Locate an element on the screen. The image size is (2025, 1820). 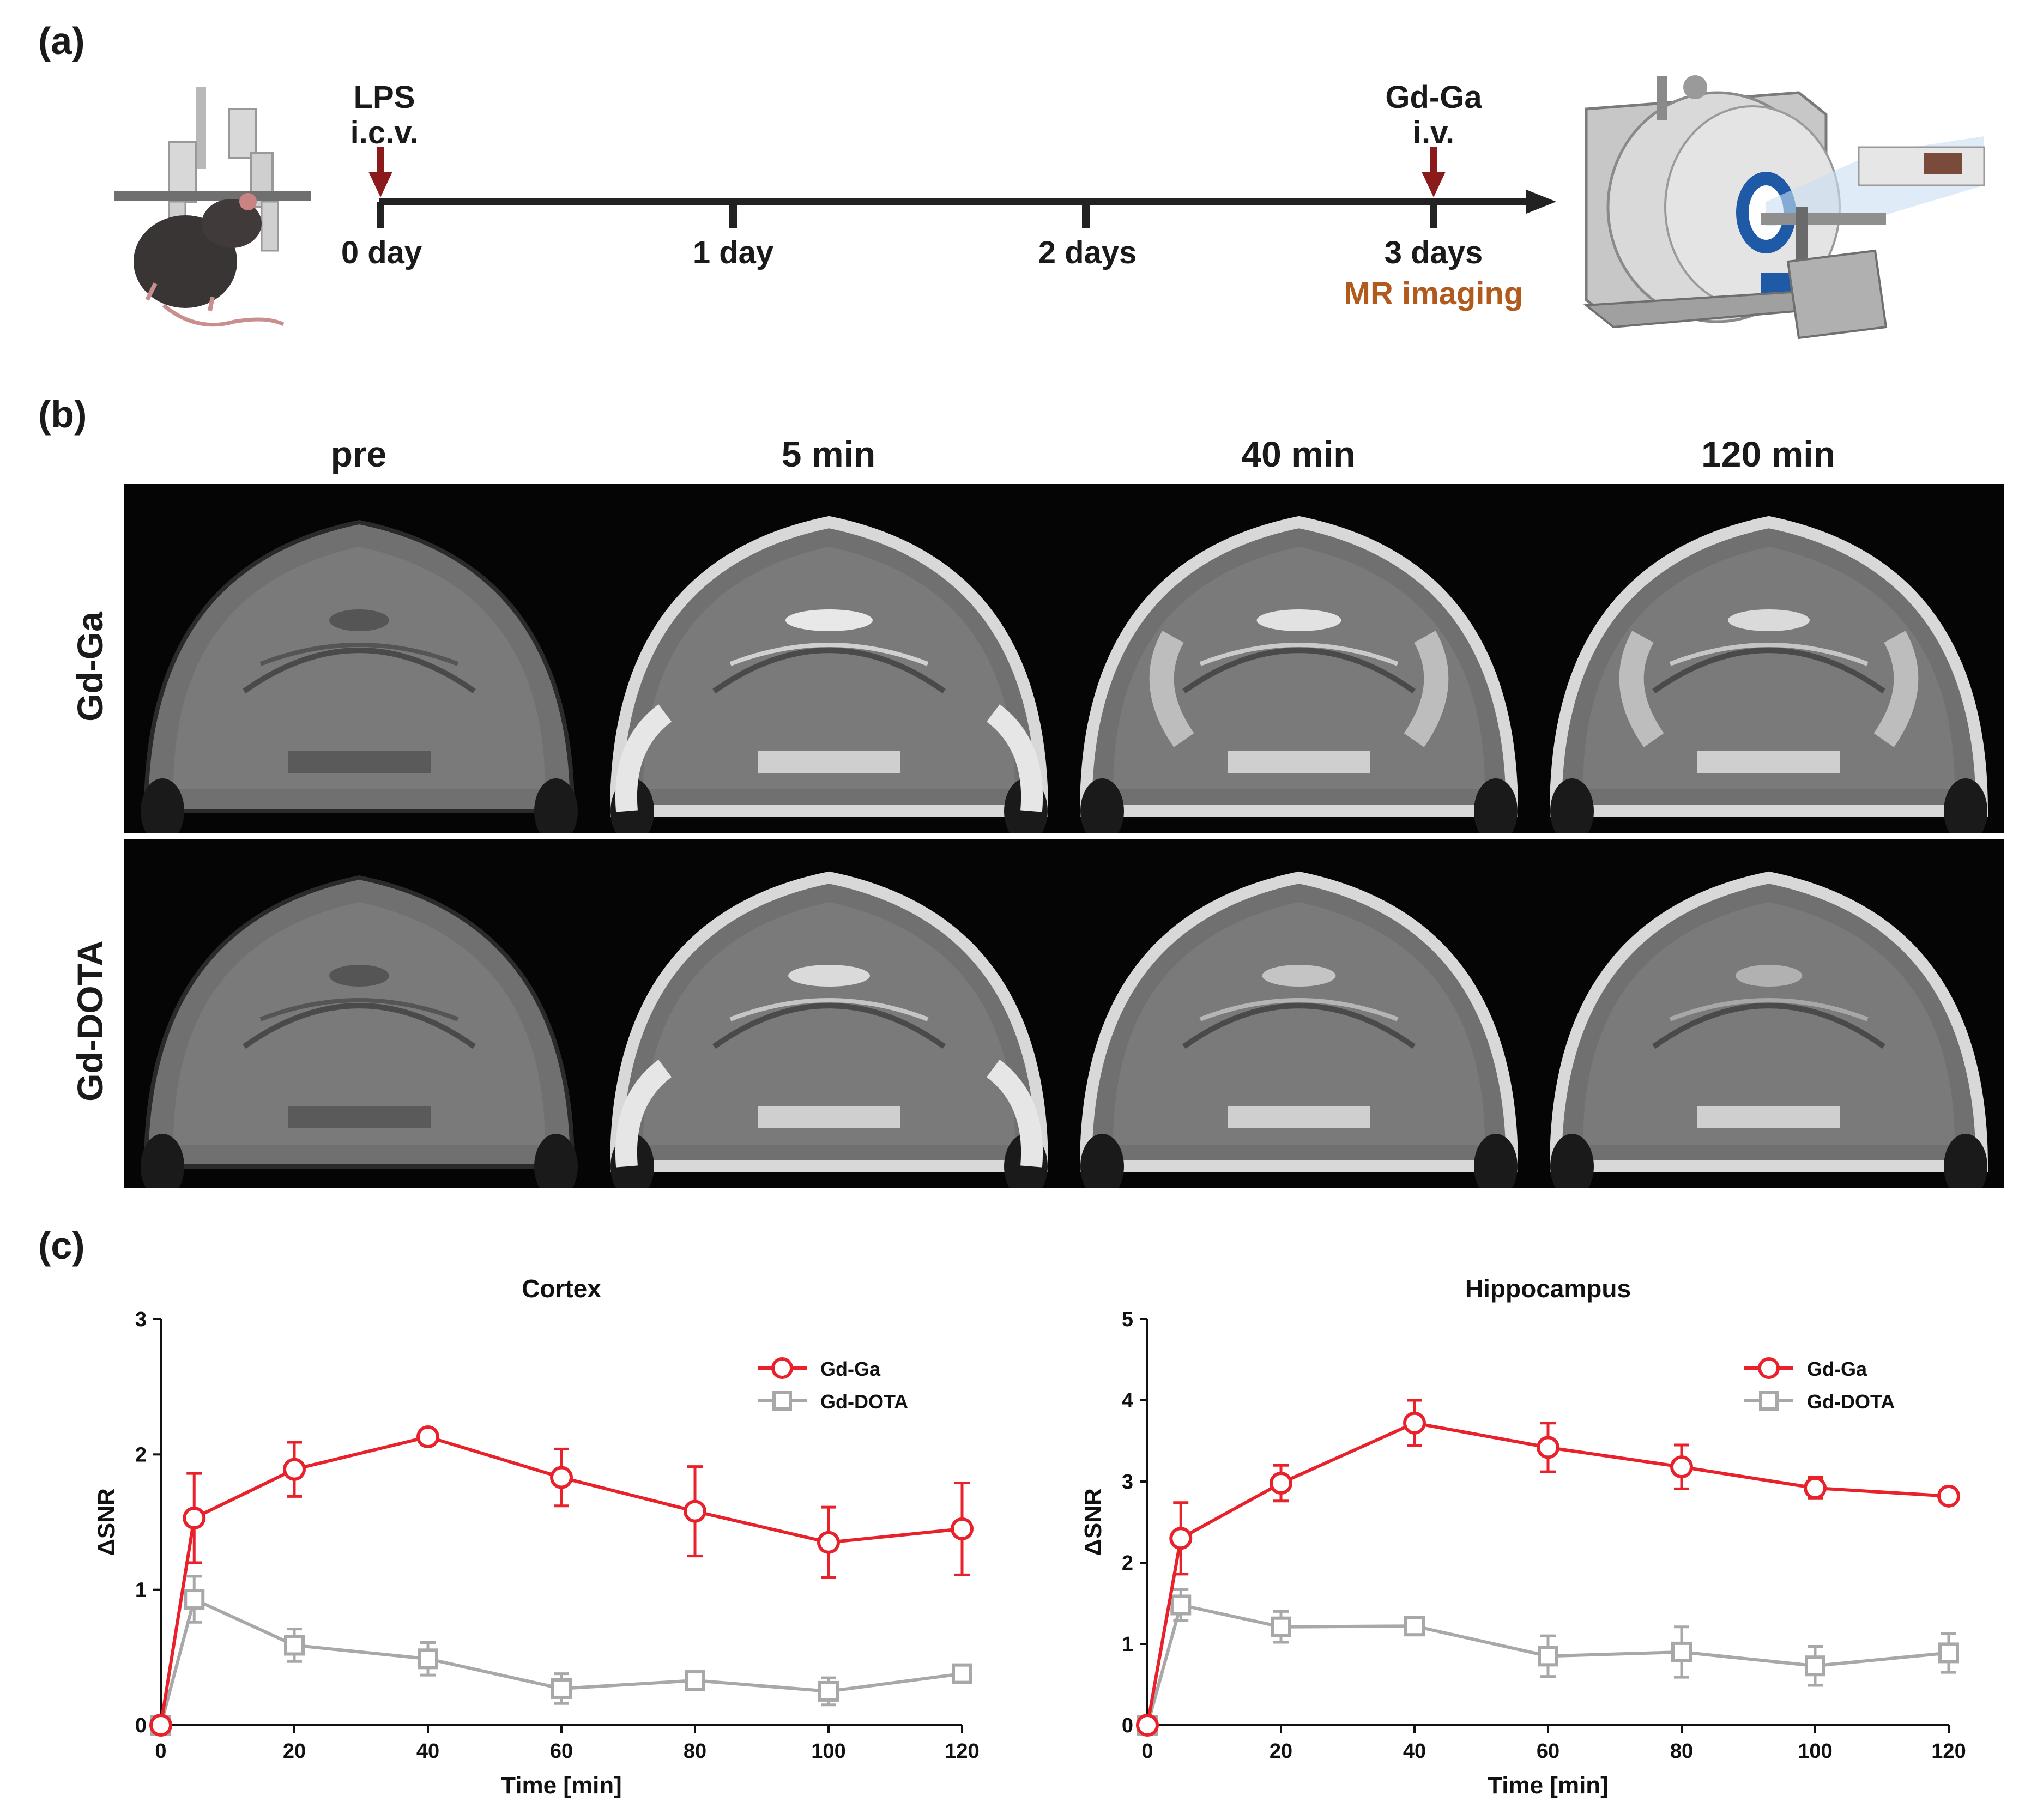
hippocampus-title: Hippocampus is located at coordinates (1548, 1288).